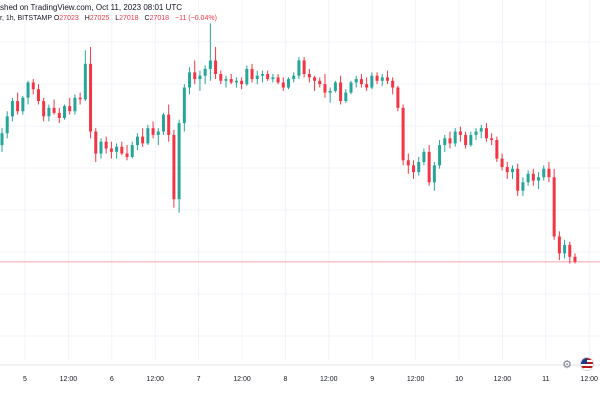 Image resolution: width=600 pixels, height=405 pixels. Describe the element at coordinates (147, 18) in the screenshot. I see `legend-close-label: C` at that location.